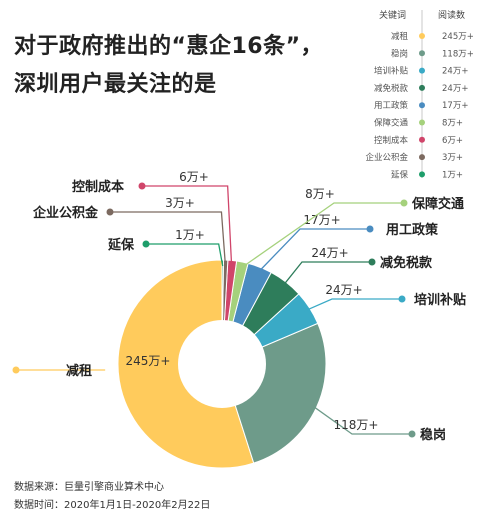 The height and width of the screenshot is (515, 479). What do you see at coordinates (343, 290) in the screenshot?
I see `value-label-3: 24万+` at bounding box center [343, 290].